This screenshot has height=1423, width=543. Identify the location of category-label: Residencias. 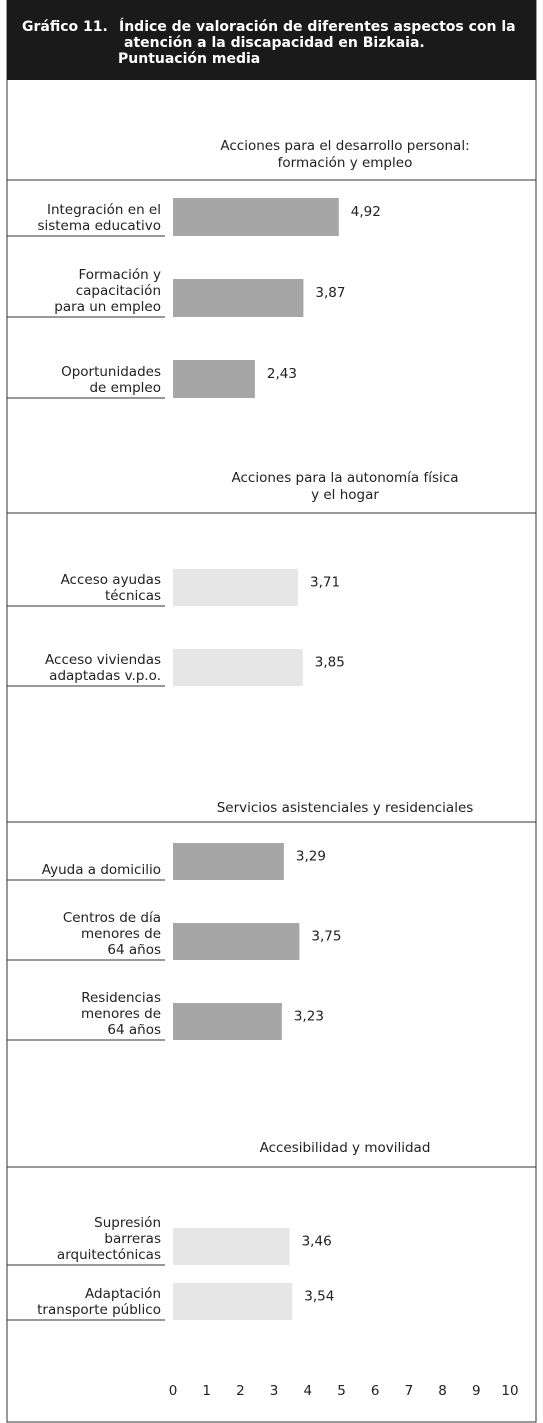
(121, 998).